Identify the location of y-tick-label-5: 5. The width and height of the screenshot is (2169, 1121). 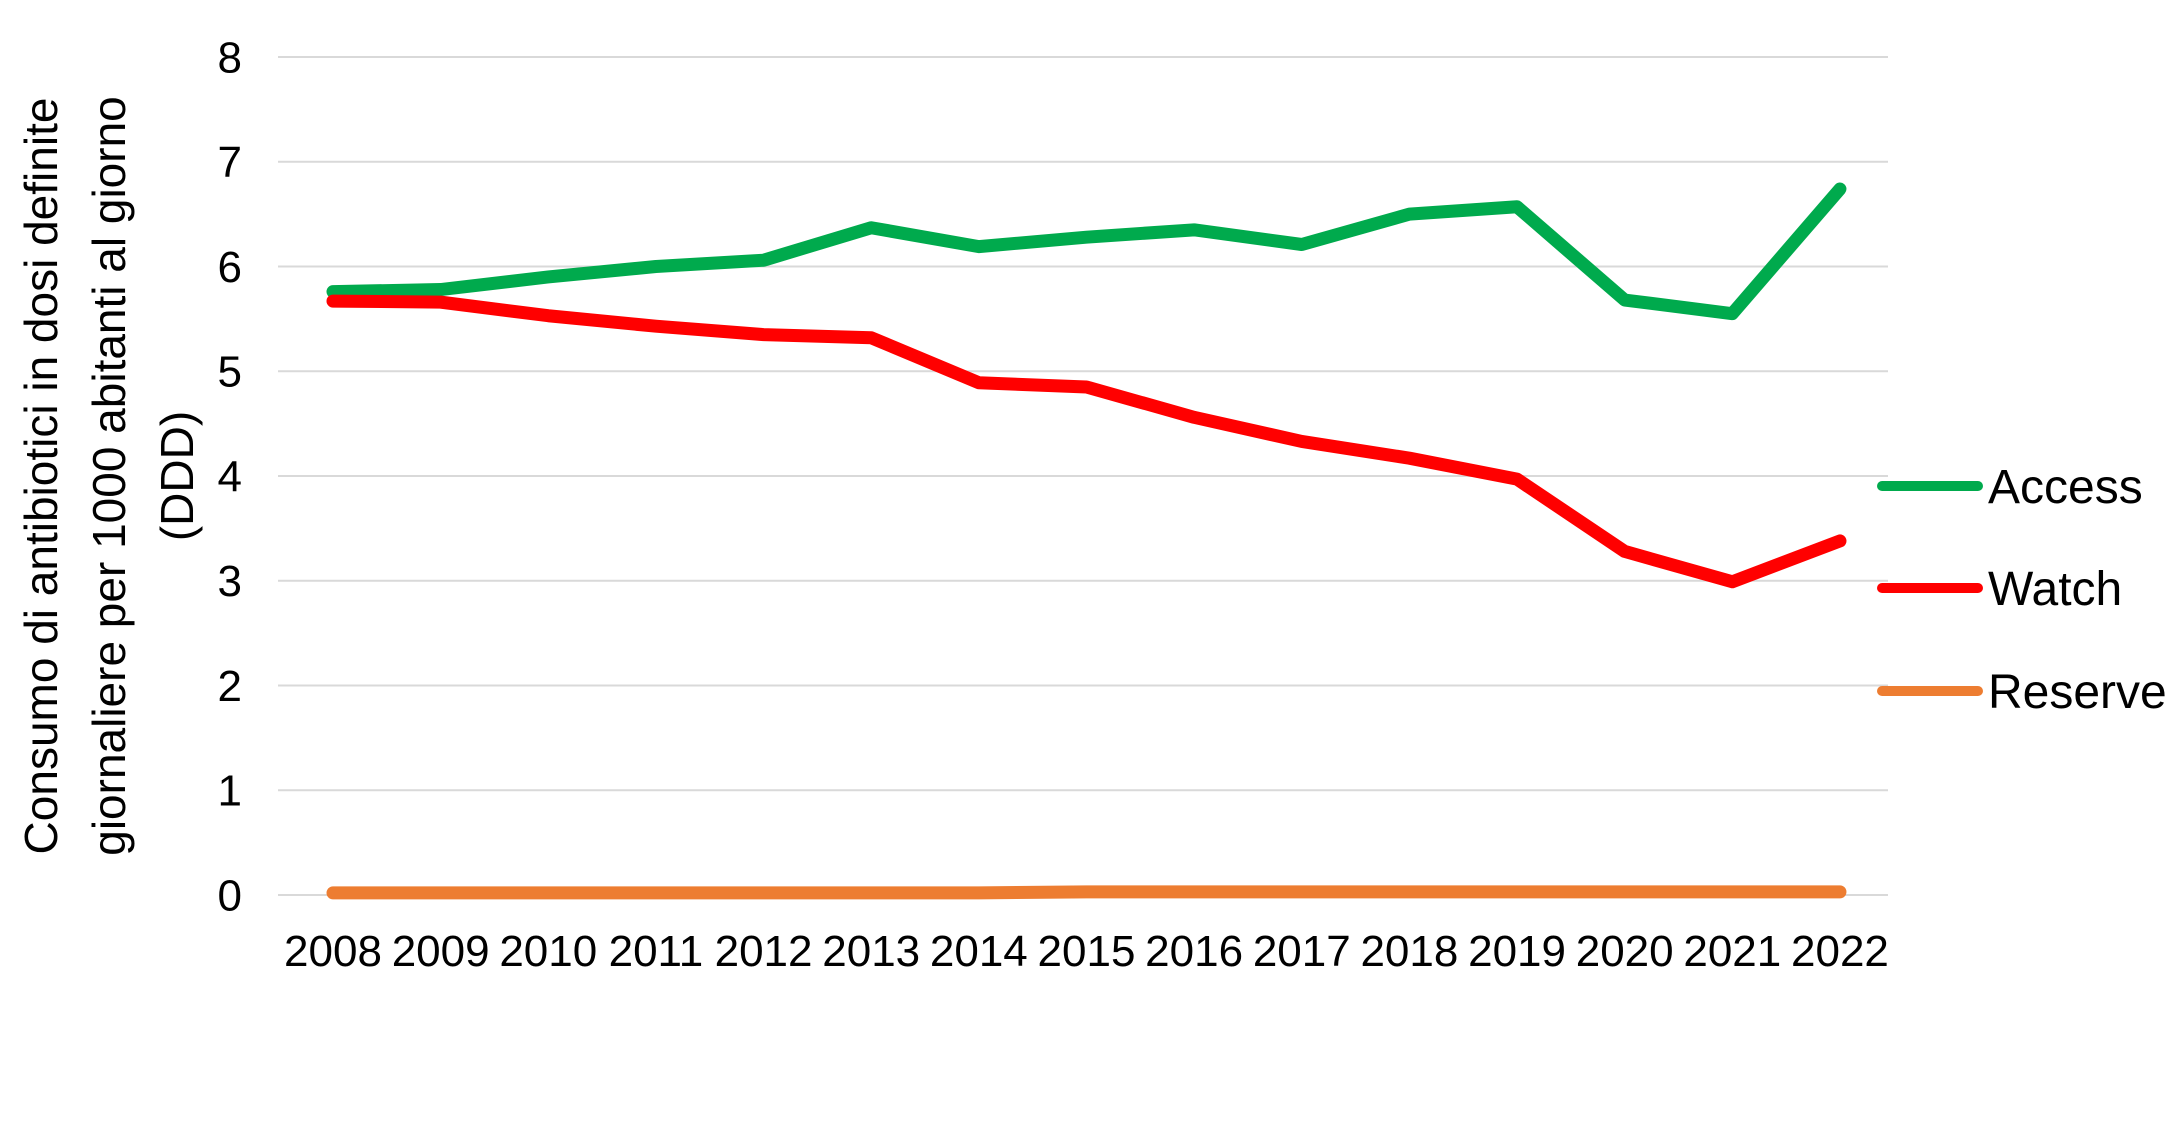
(230, 372).